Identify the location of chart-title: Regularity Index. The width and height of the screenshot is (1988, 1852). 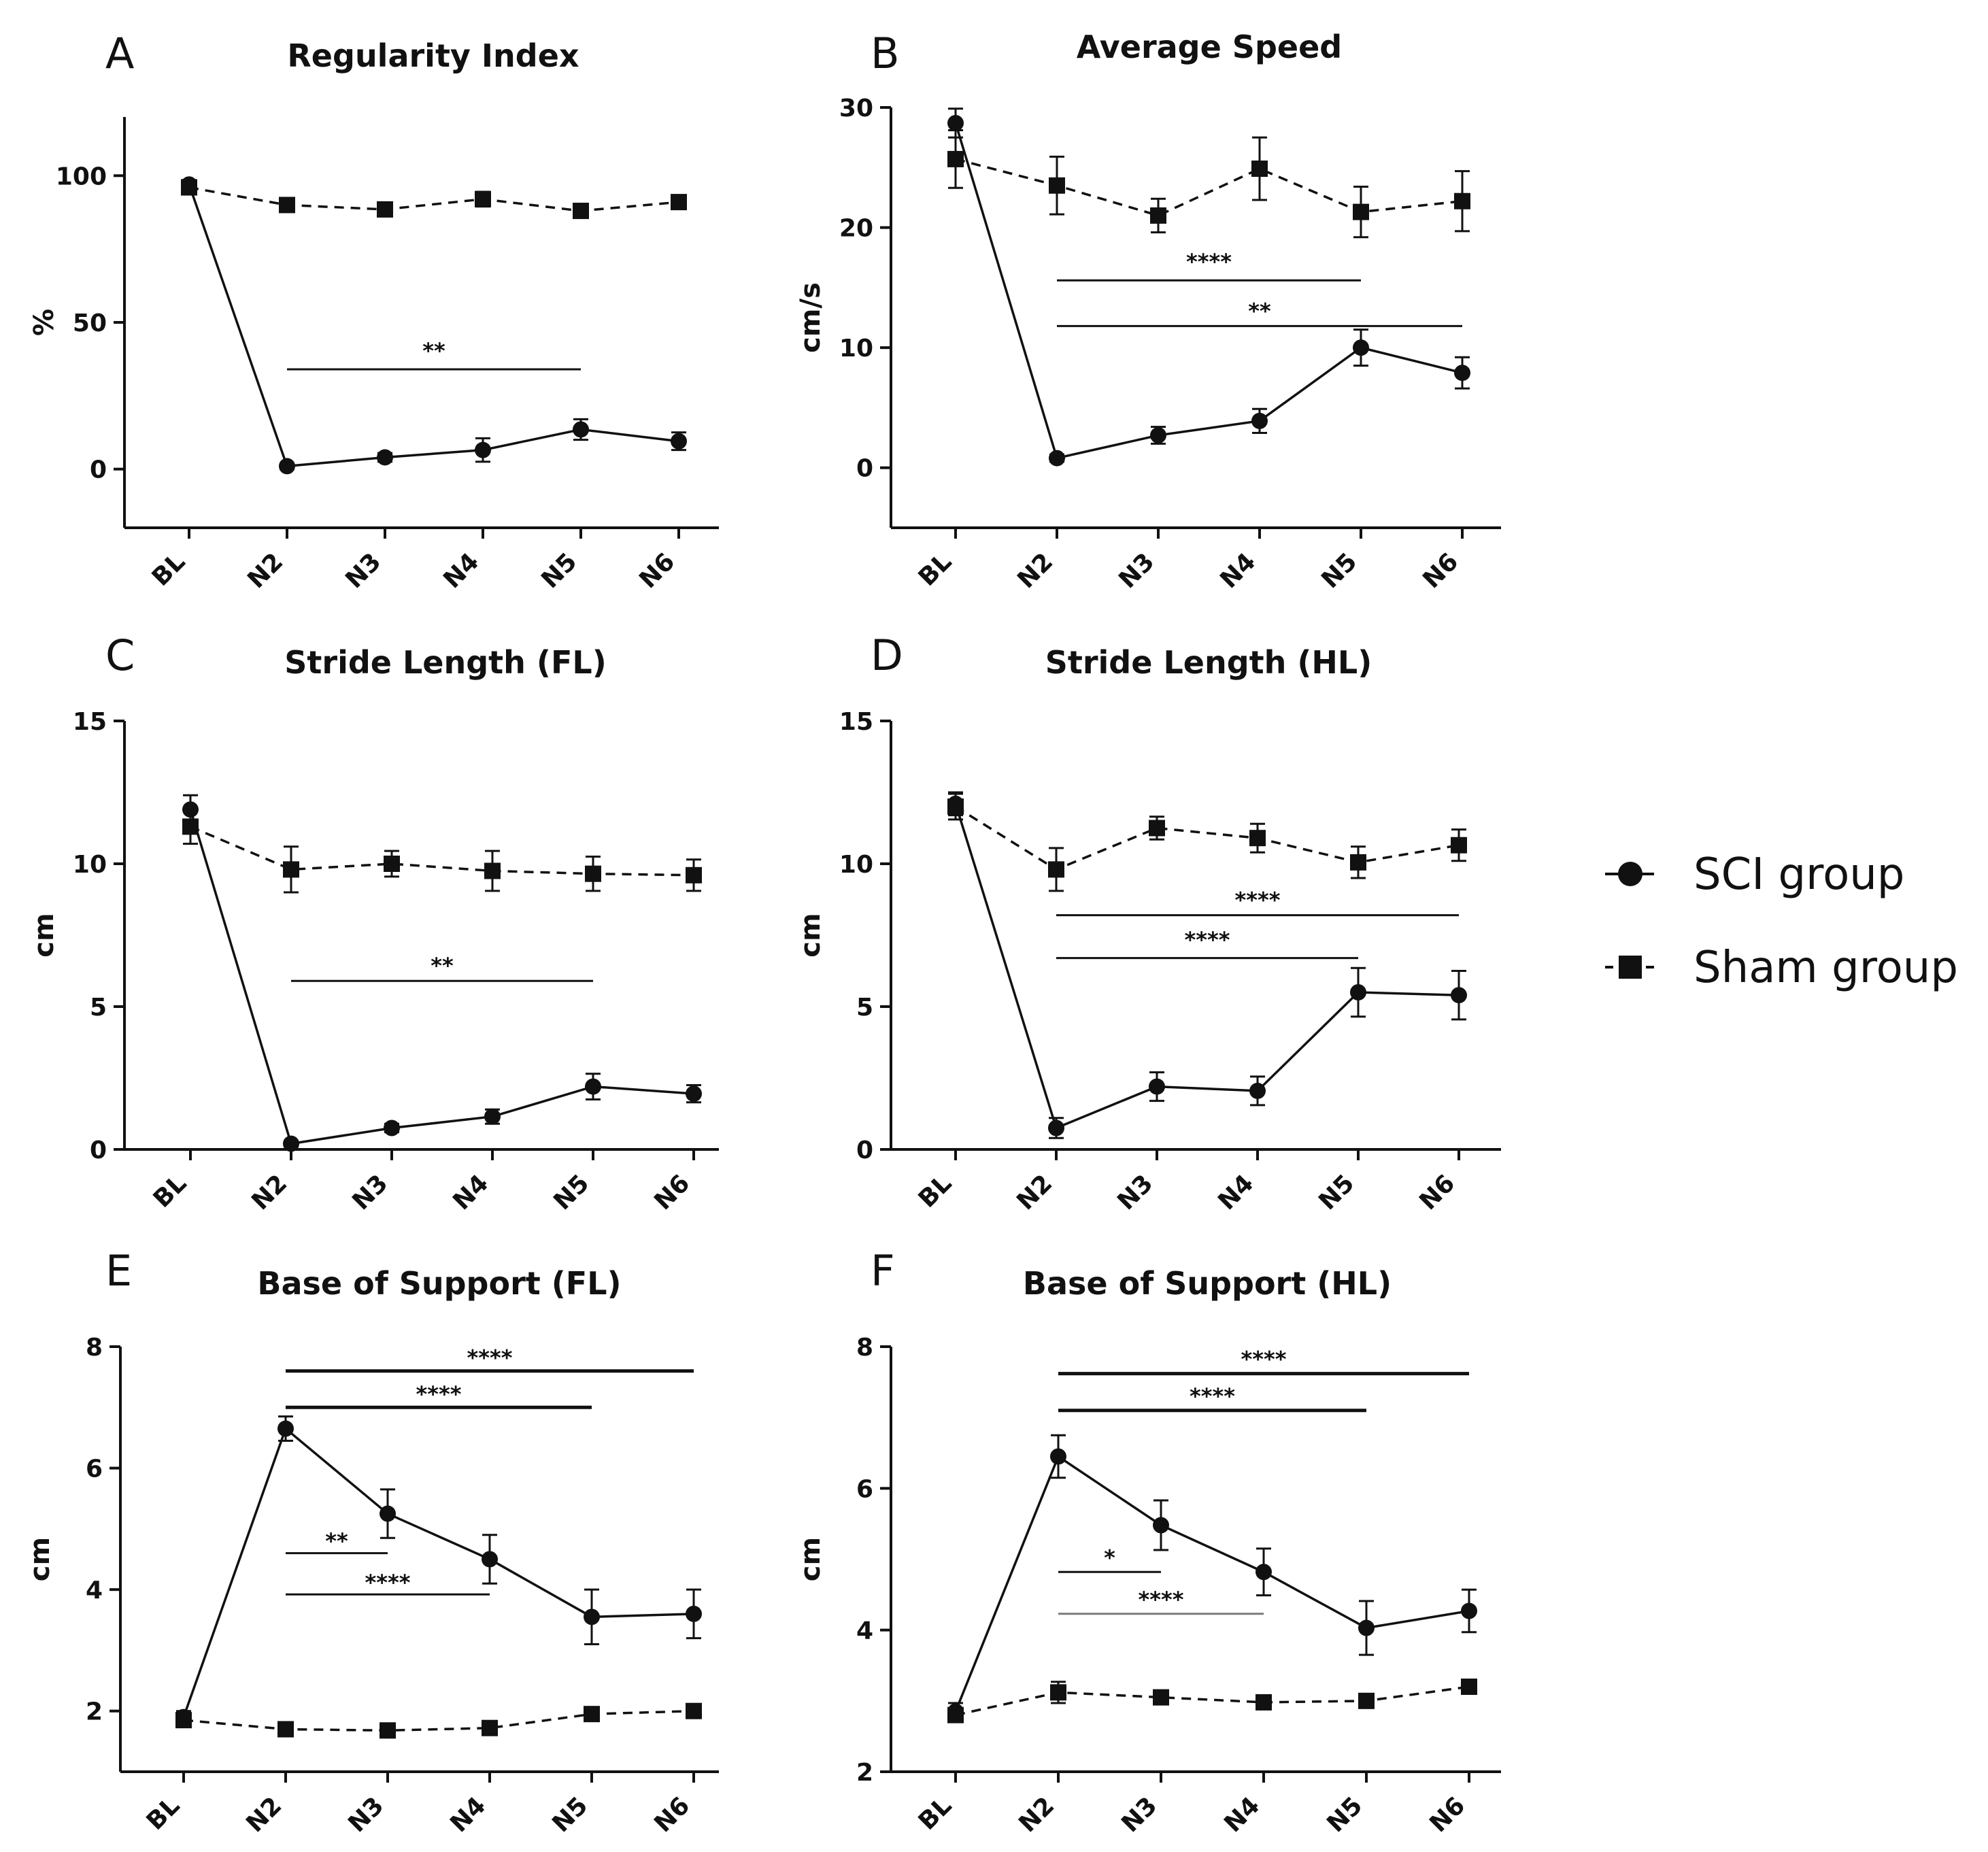
(433, 55).